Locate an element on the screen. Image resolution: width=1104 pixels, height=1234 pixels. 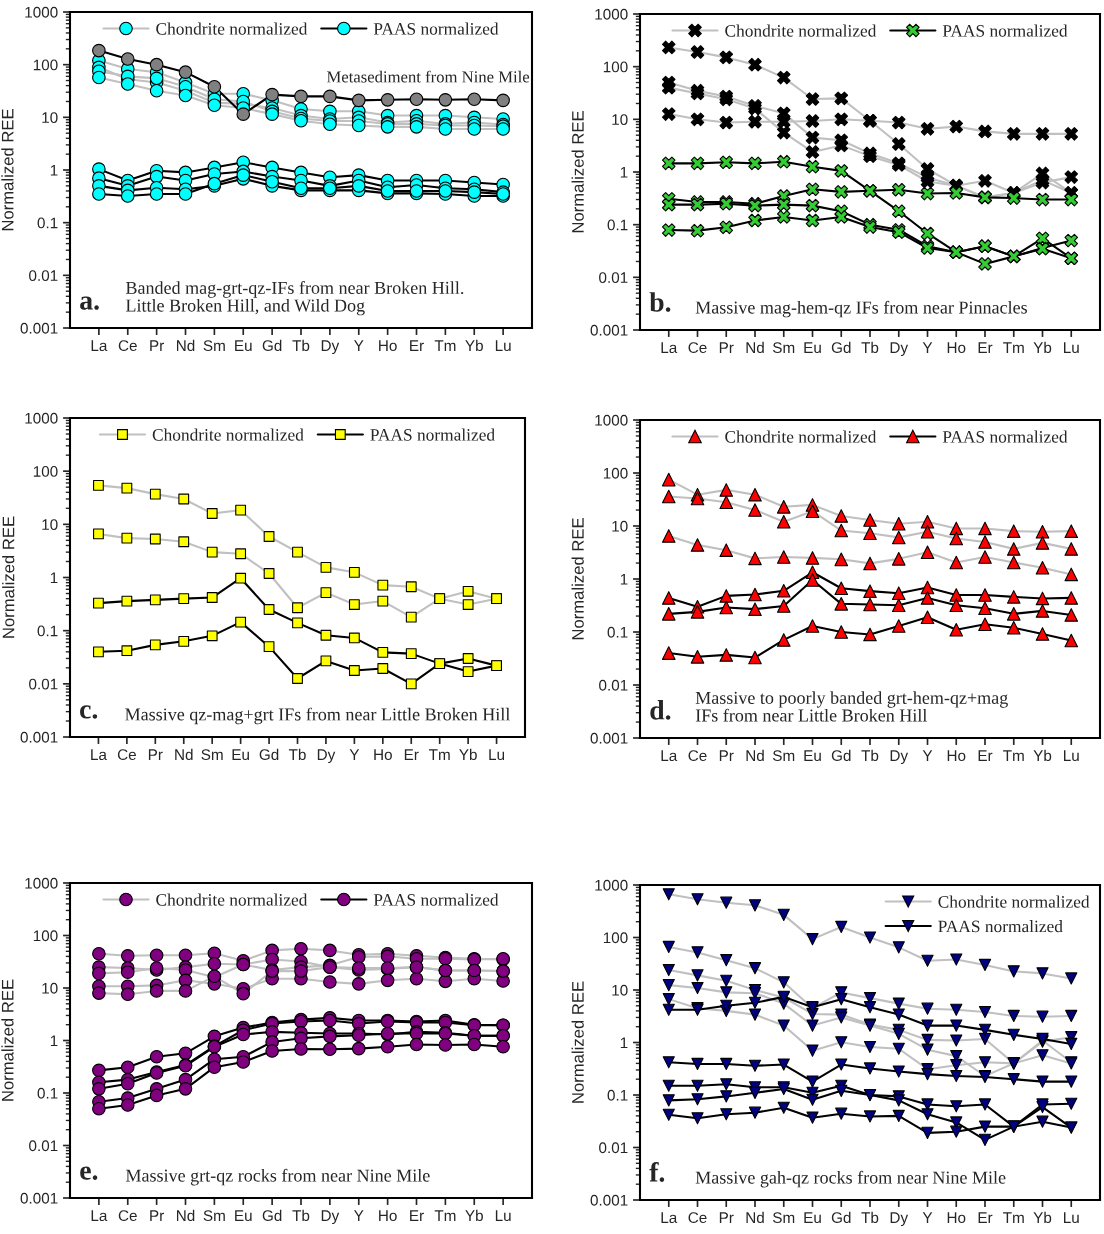
annotation: d. is located at coordinates (660, 710).